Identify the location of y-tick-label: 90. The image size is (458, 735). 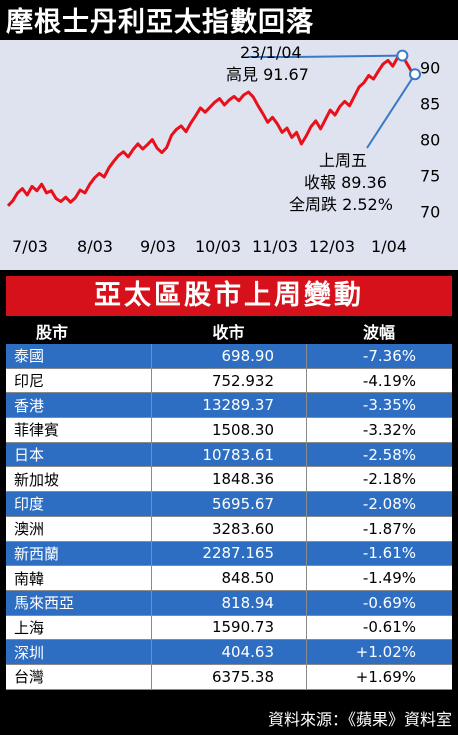
(430, 68).